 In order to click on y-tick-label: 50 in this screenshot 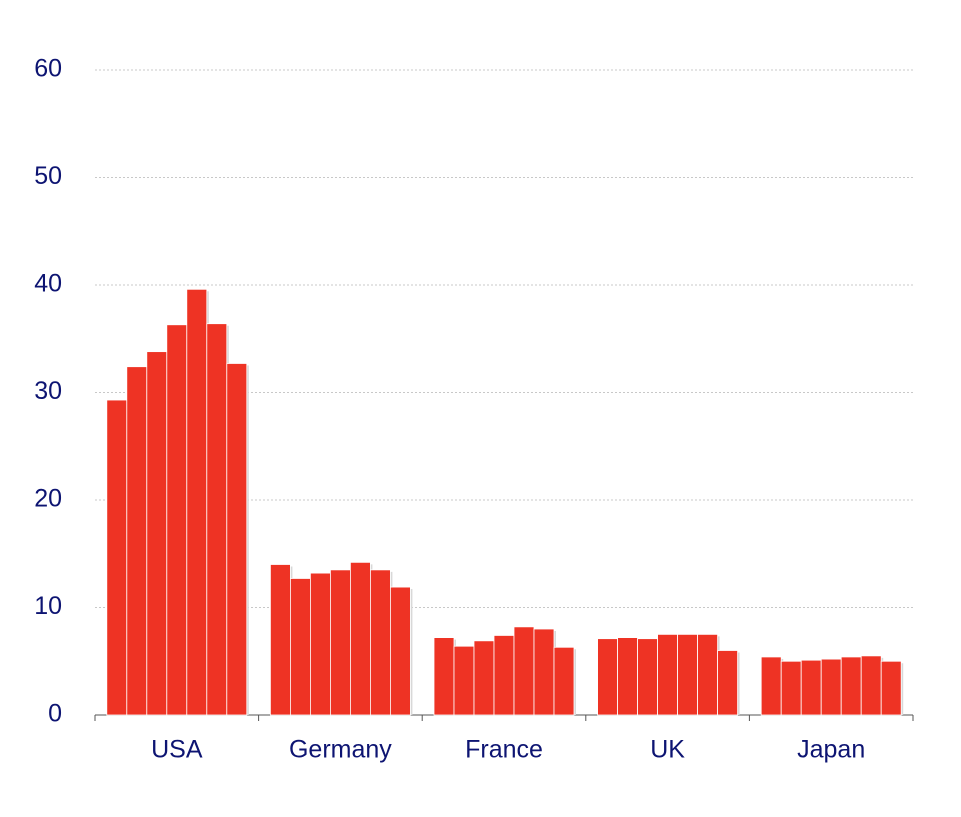, I will do `click(48, 176)`.